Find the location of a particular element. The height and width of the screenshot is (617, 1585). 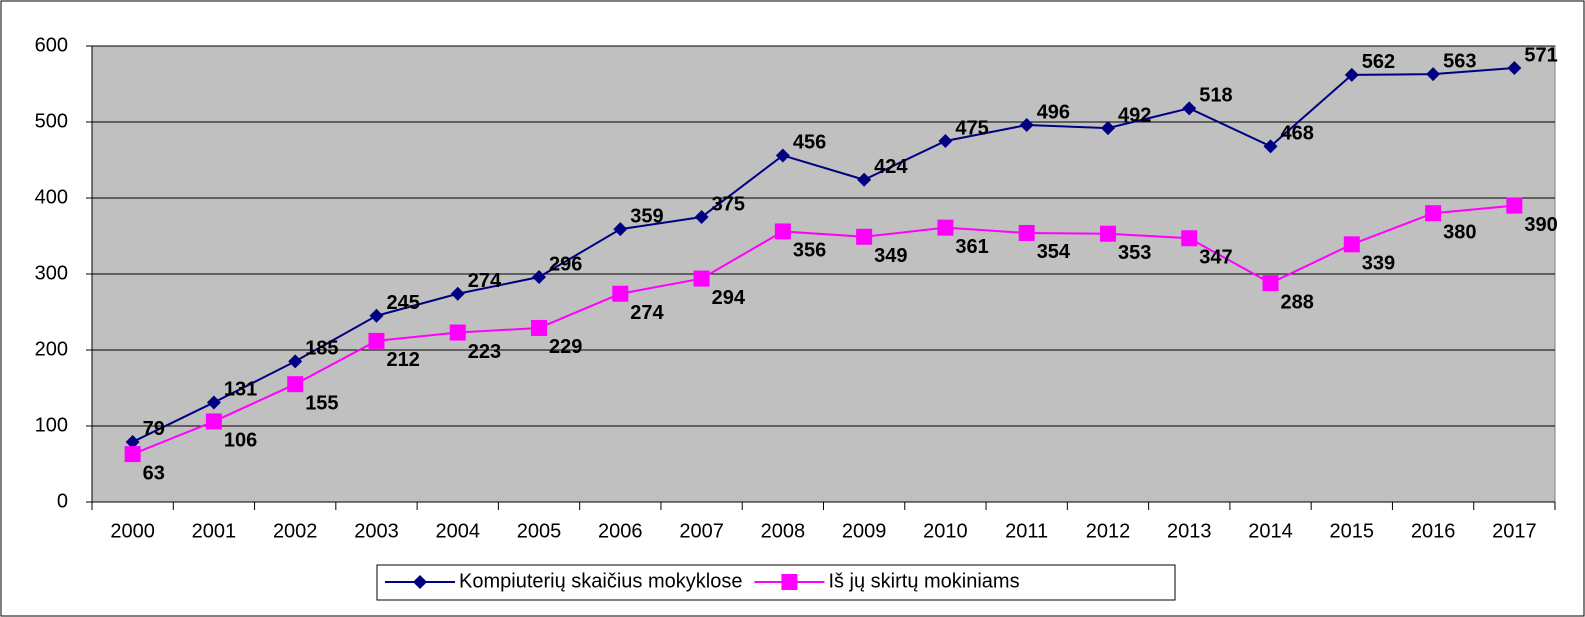

data-label: 380 is located at coordinates (1459, 232).